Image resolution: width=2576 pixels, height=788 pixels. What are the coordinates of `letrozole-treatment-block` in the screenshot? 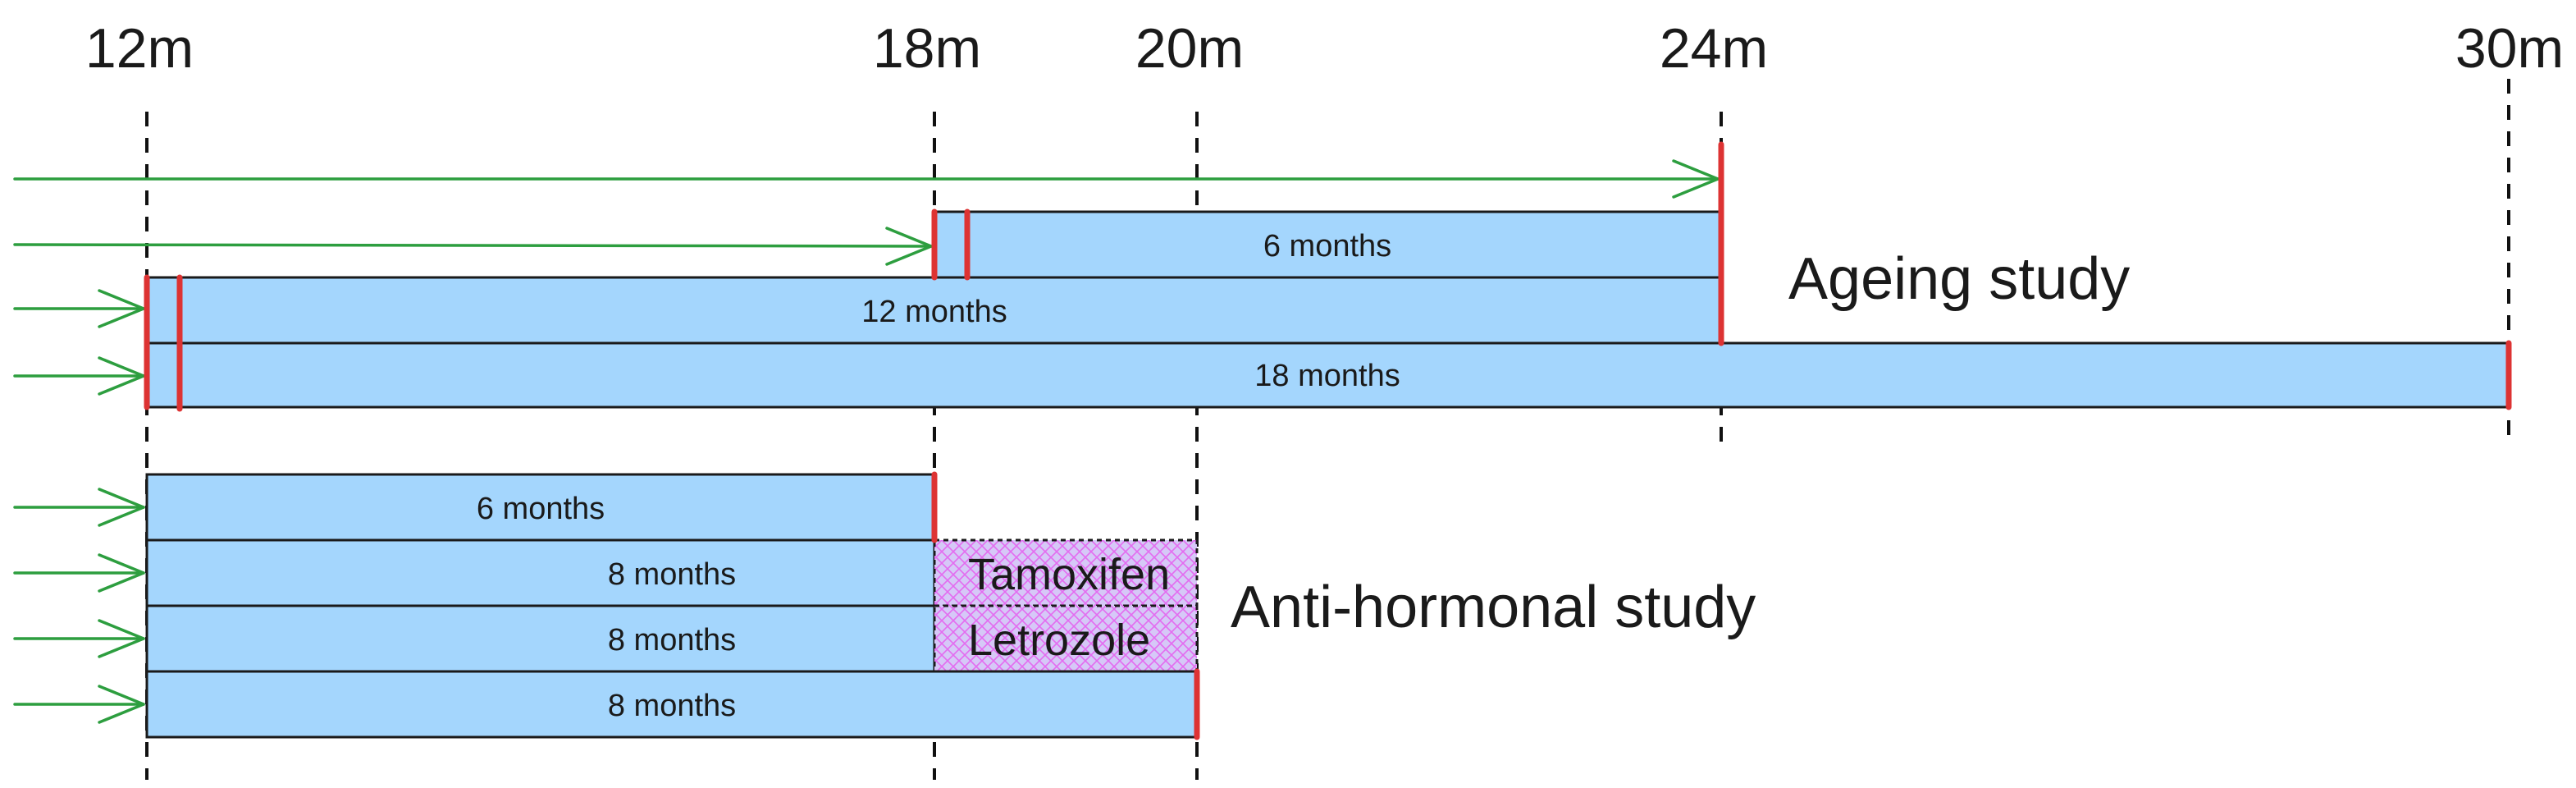 It's located at (1066, 639).